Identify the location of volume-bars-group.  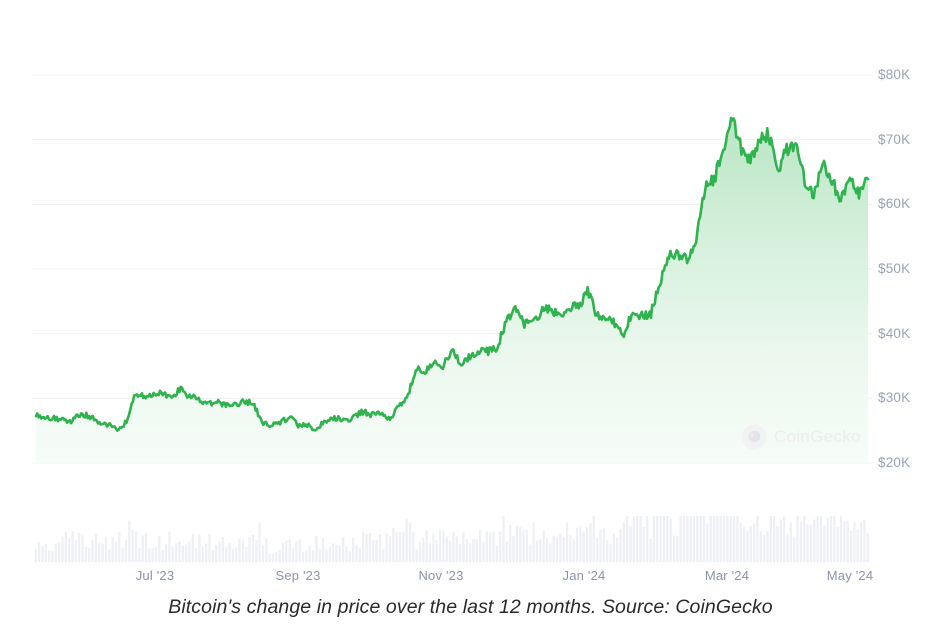
(451, 539).